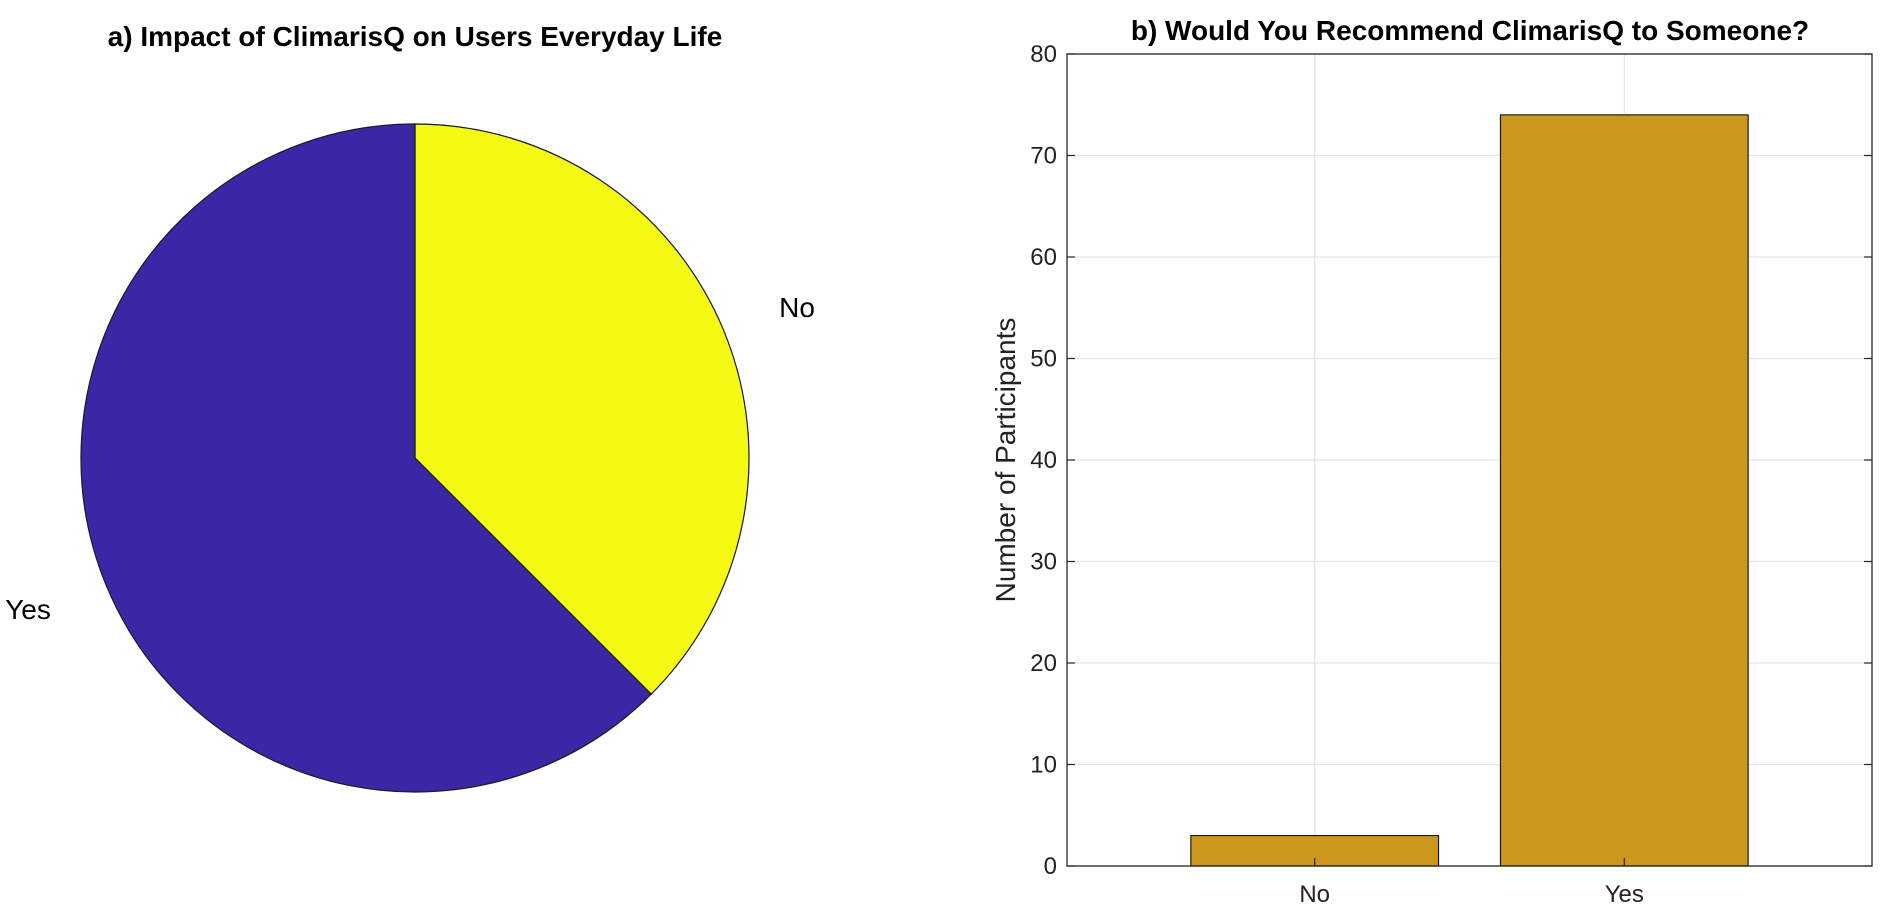 Image resolution: width=1892 pixels, height=923 pixels. What do you see at coordinates (1314, 894) in the screenshot?
I see `x-tick-label-no: No` at bounding box center [1314, 894].